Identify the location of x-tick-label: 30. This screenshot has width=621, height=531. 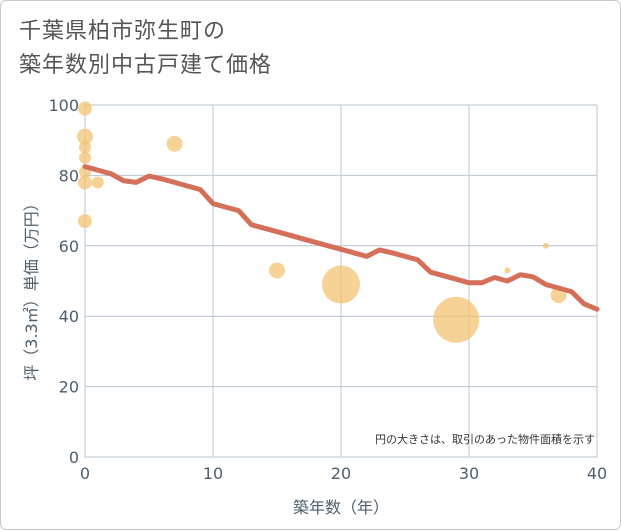
(469, 473).